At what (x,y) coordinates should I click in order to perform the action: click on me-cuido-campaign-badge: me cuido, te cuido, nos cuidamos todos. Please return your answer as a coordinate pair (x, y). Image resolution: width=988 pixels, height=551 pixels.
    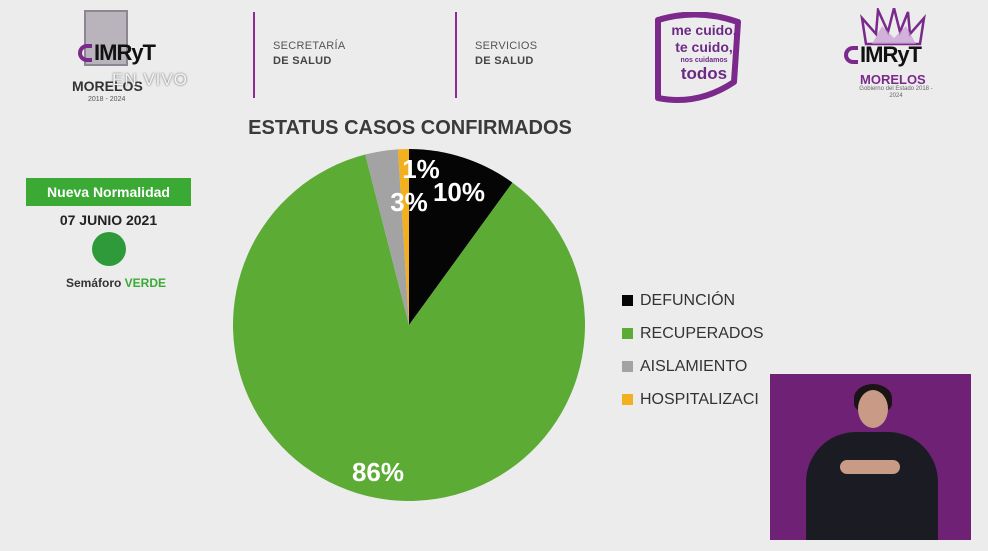
    Looking at the image, I should click on (698, 58).